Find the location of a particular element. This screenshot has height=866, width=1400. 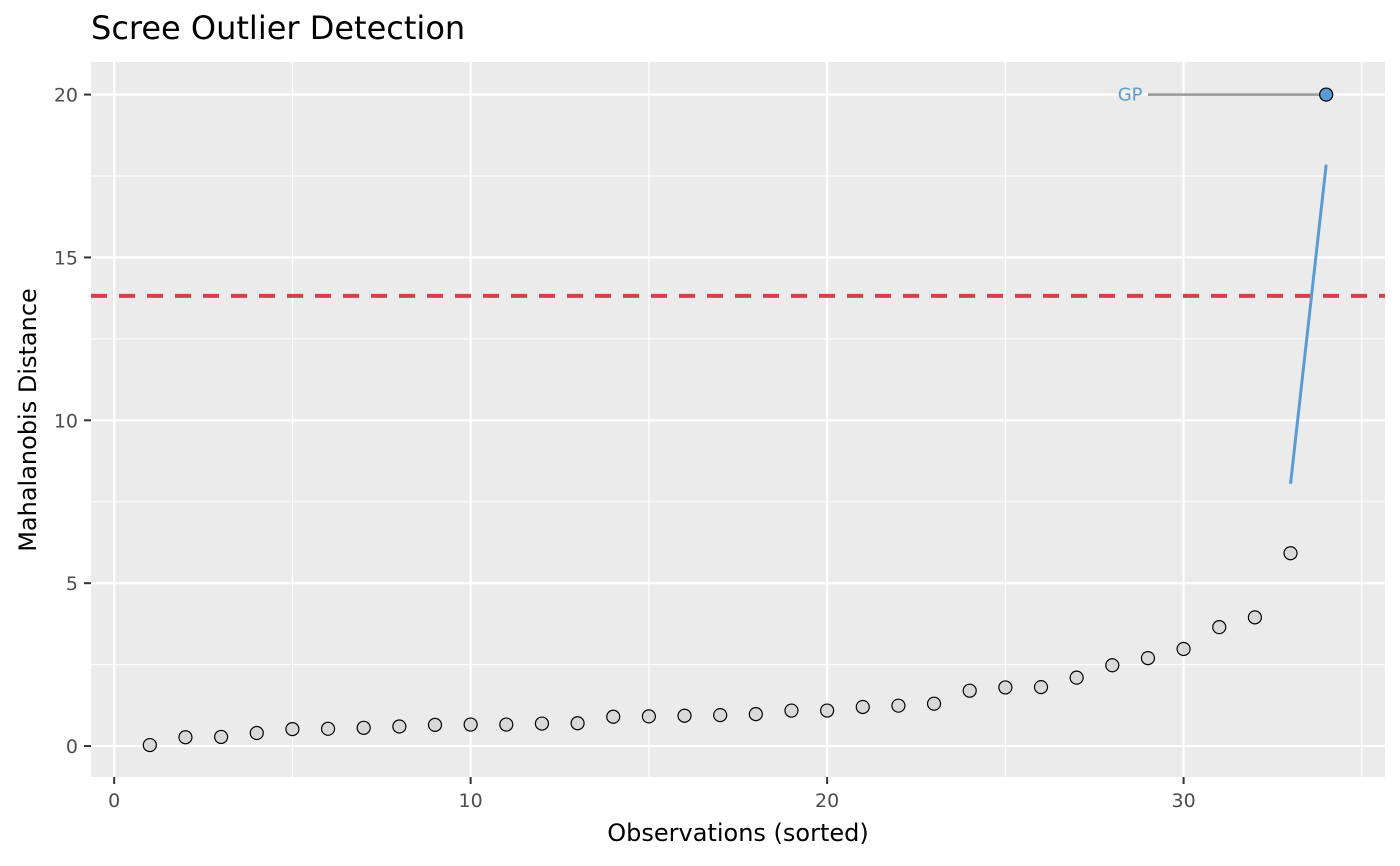

x-axis-title: Observations (sorted) is located at coordinates (737, 833).